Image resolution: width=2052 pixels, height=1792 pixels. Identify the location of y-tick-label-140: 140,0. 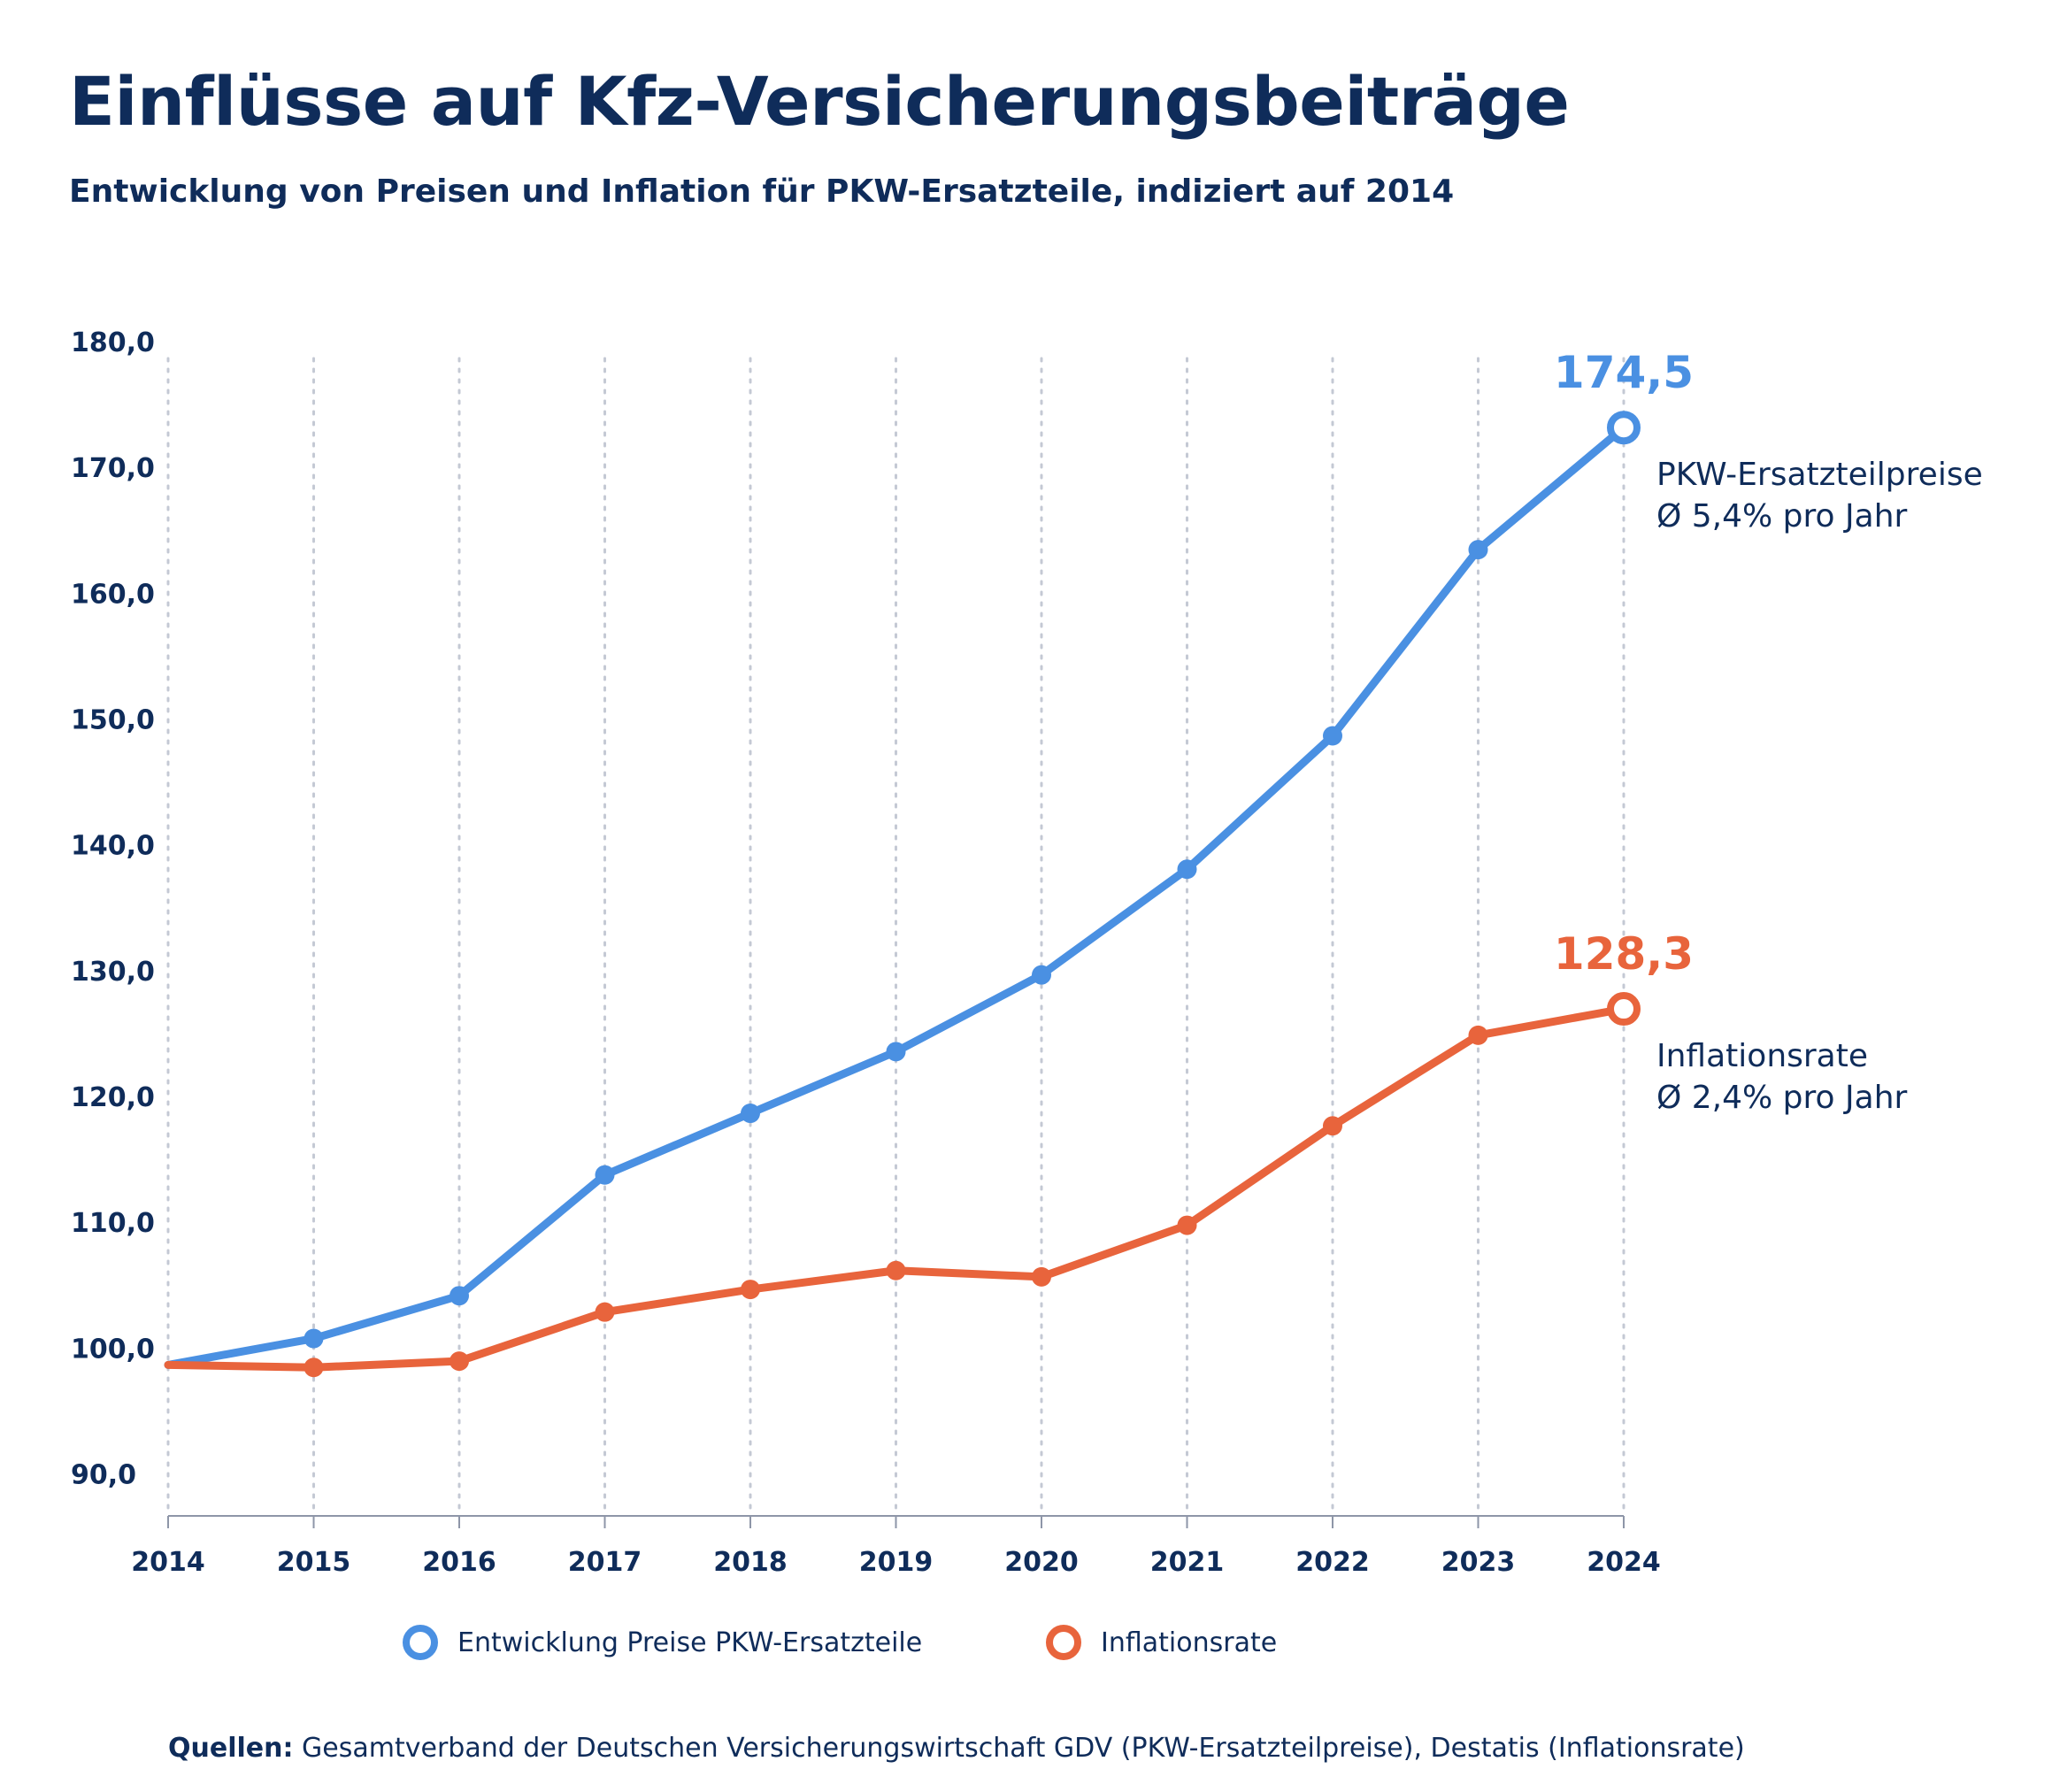
(113, 846).